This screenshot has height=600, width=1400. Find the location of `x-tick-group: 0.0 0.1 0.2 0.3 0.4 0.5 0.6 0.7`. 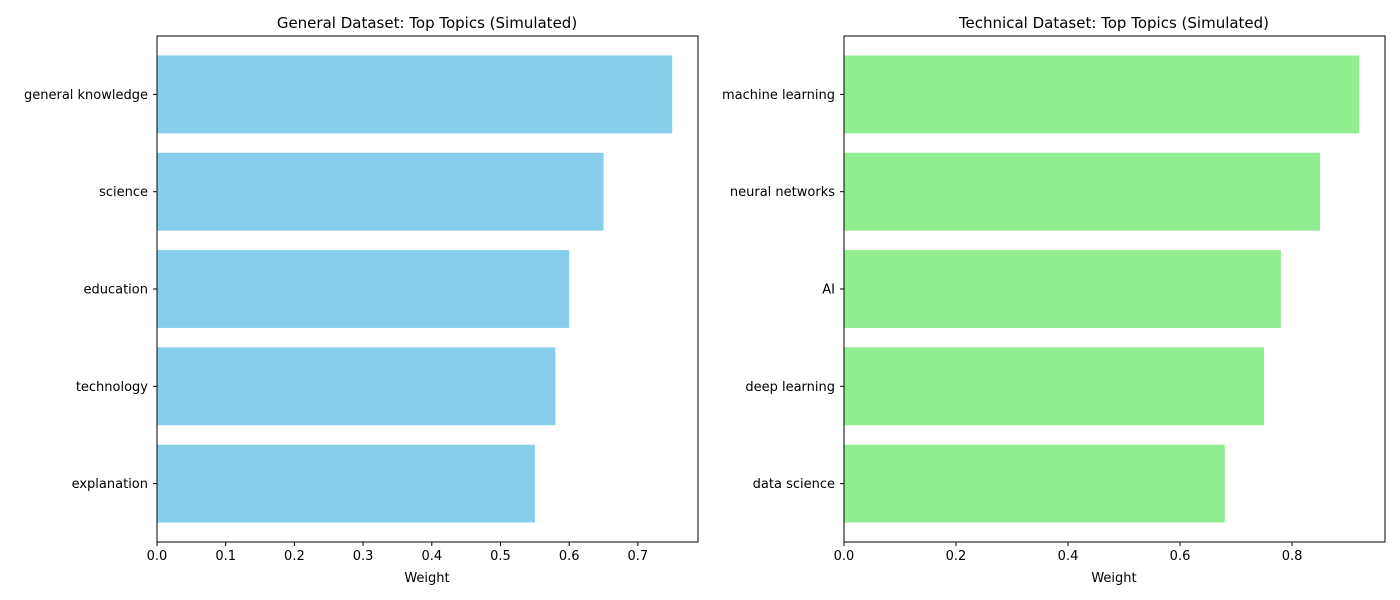

x-tick-group: 0.0 0.1 0.2 0.3 0.4 0.5 0.6 0.7 is located at coordinates (398, 553).